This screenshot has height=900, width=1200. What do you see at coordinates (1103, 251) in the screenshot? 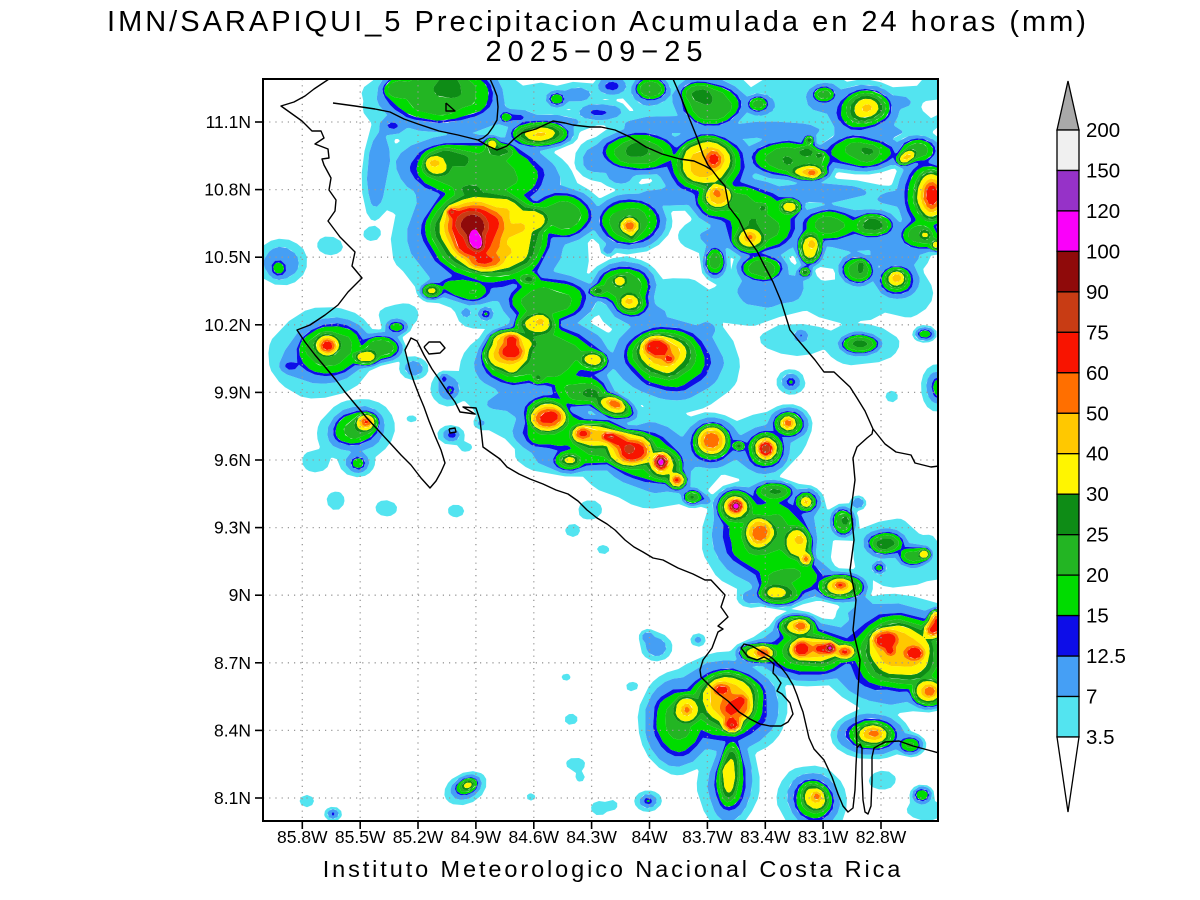
I see `svg-text: 100` at bounding box center [1103, 251].